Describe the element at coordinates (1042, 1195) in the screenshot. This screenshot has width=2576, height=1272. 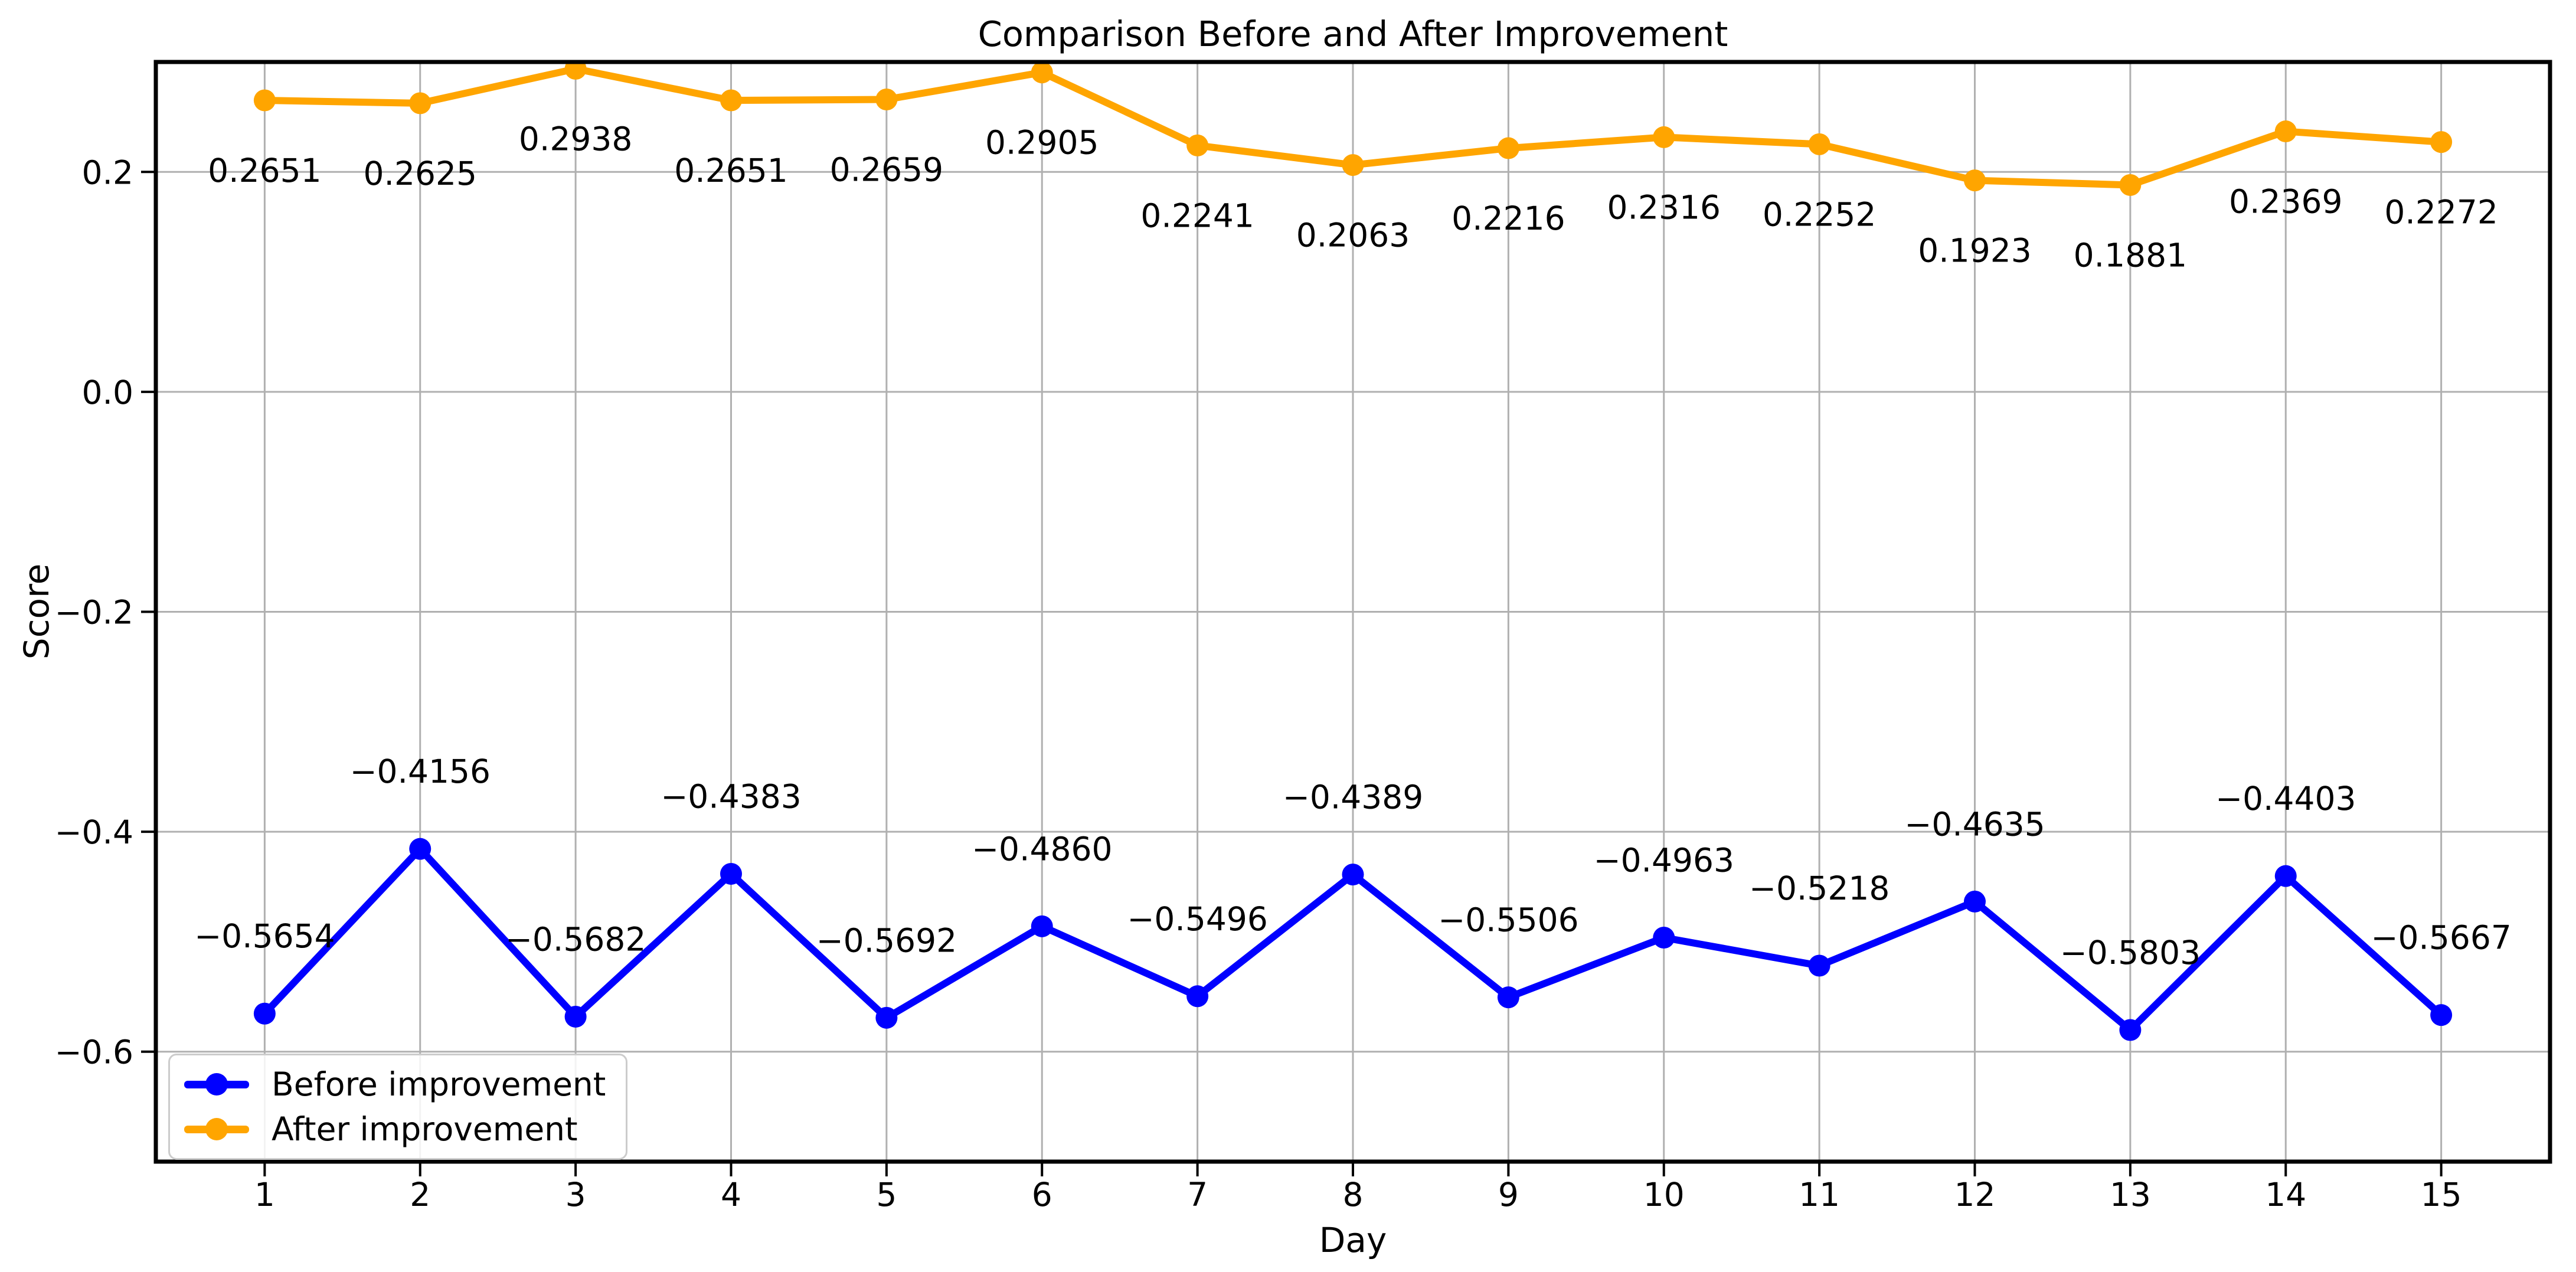
I see `x-tick-label-6: 6` at that location.